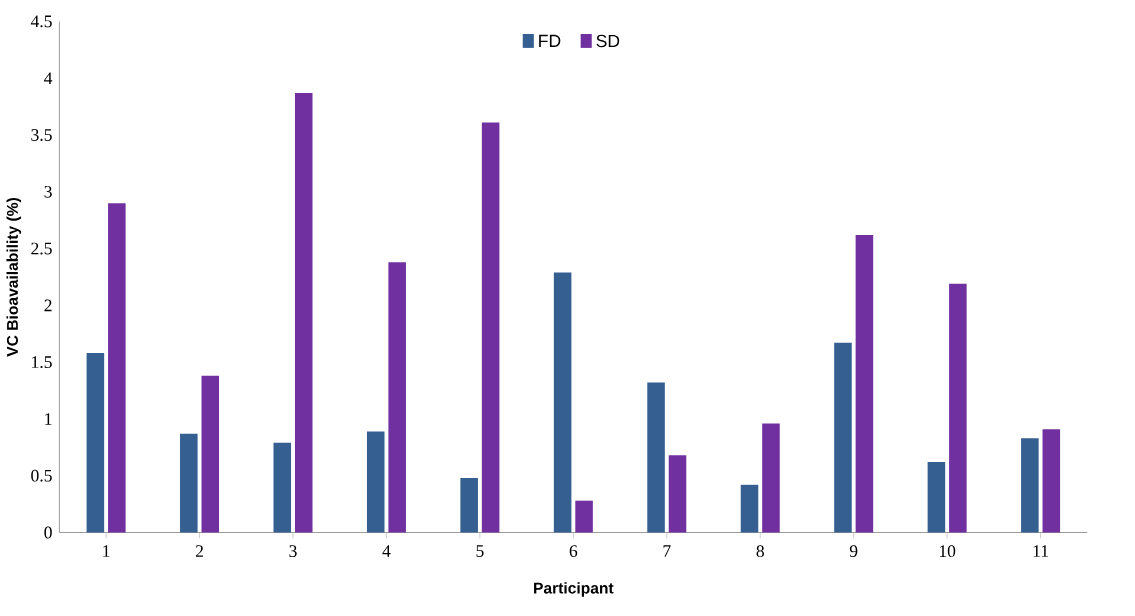 The width and height of the screenshot is (1135, 616). Describe the element at coordinates (42, 362) in the screenshot. I see `y-tick-label: 1.5` at that location.